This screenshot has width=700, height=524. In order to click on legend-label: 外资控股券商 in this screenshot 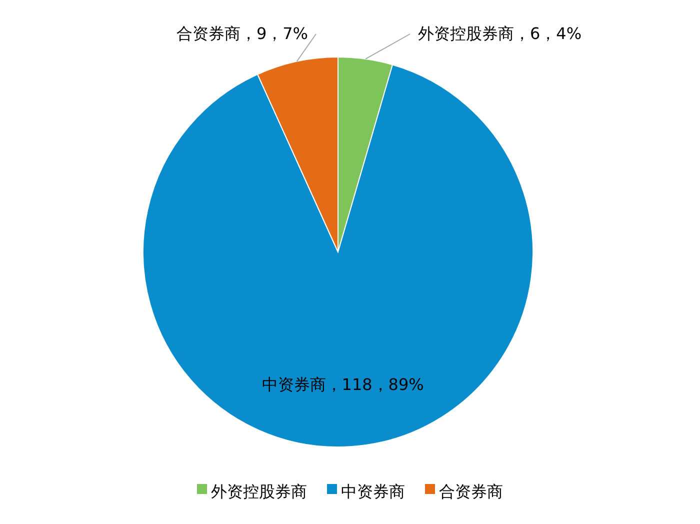, I will do `click(259, 491)`.